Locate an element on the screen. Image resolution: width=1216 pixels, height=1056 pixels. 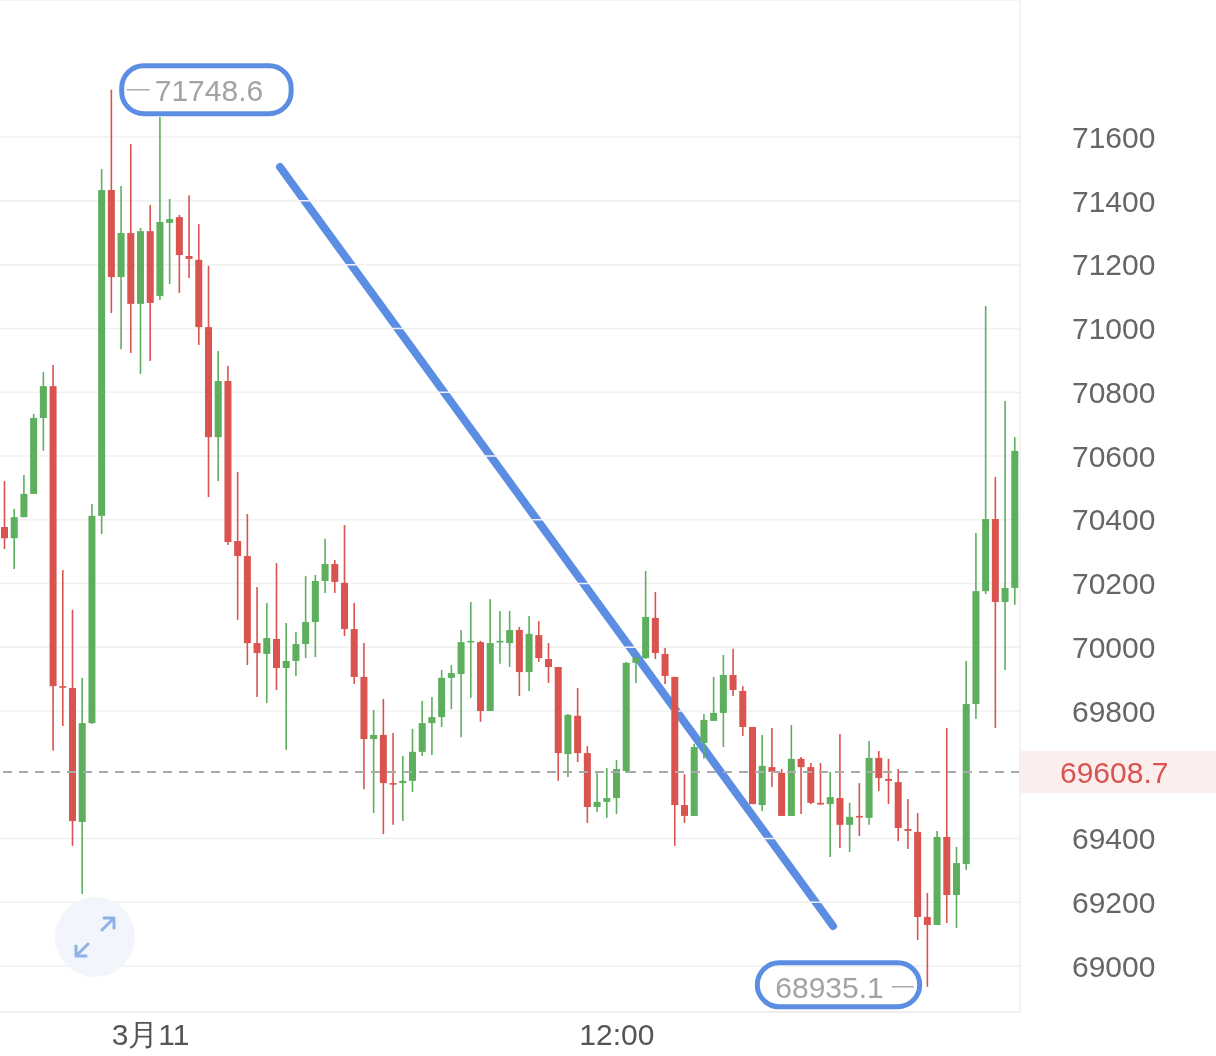
y-tick-label: 69200 is located at coordinates (1114, 902).